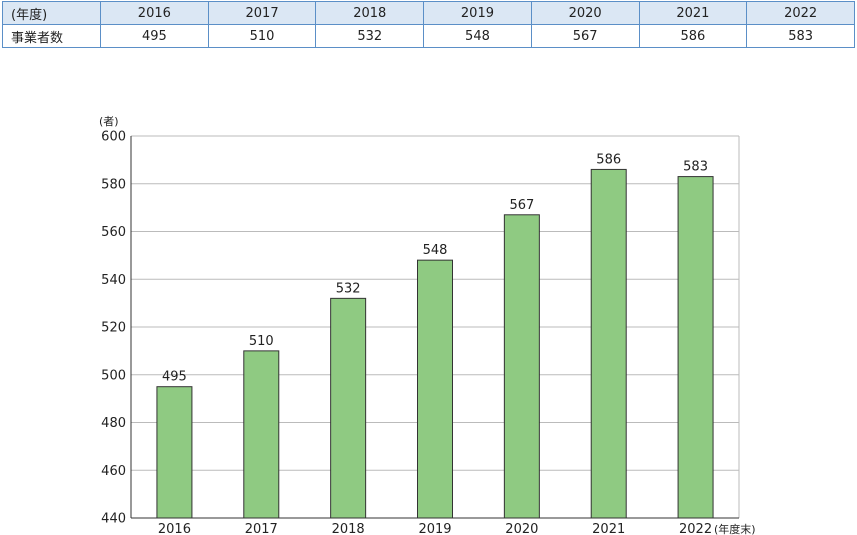 This screenshot has height=535, width=857. What do you see at coordinates (113, 184) in the screenshot?
I see `y-tick-label: 580` at bounding box center [113, 184].